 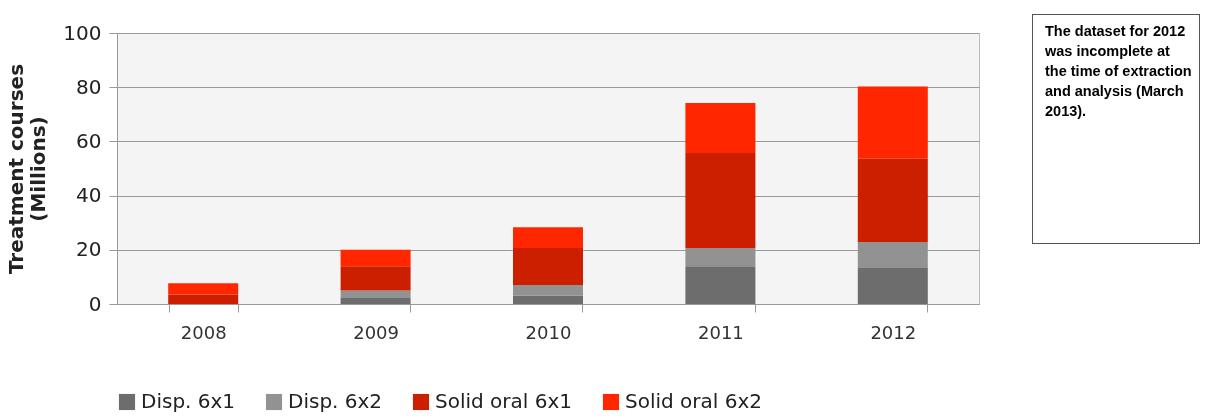 What do you see at coordinates (95, 303) in the screenshot?
I see `y-tick-label: 0` at bounding box center [95, 303].